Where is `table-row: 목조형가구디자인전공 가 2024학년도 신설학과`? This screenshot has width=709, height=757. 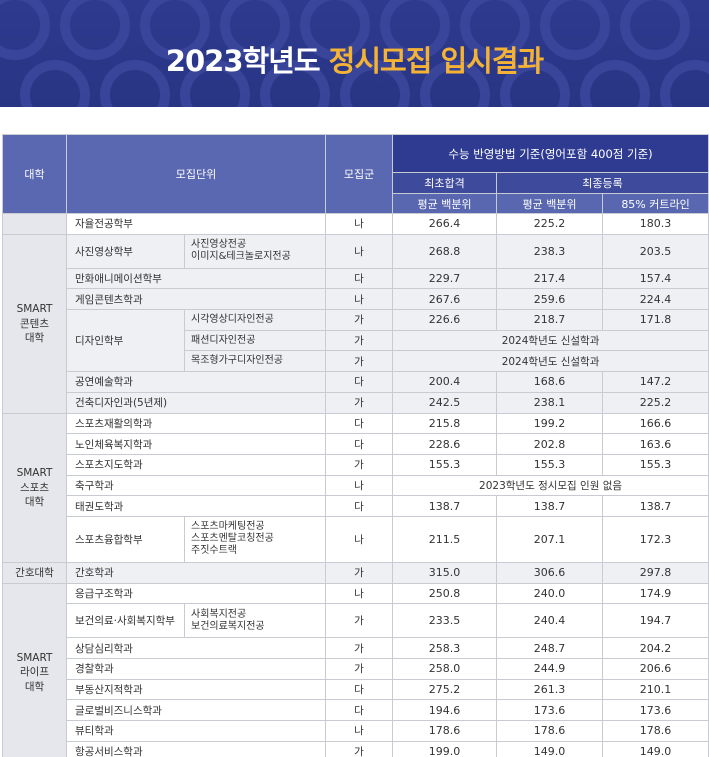
table-row: 목조형가구디자인전공 가 2024학년도 신설학과 is located at coordinates (356, 361).